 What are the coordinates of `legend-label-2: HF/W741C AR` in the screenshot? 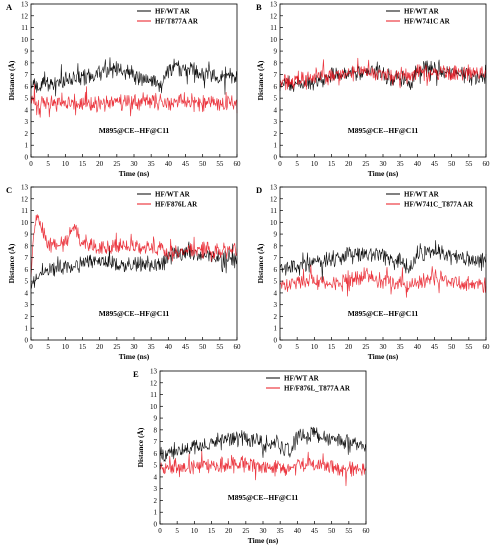 It's located at (427, 22).